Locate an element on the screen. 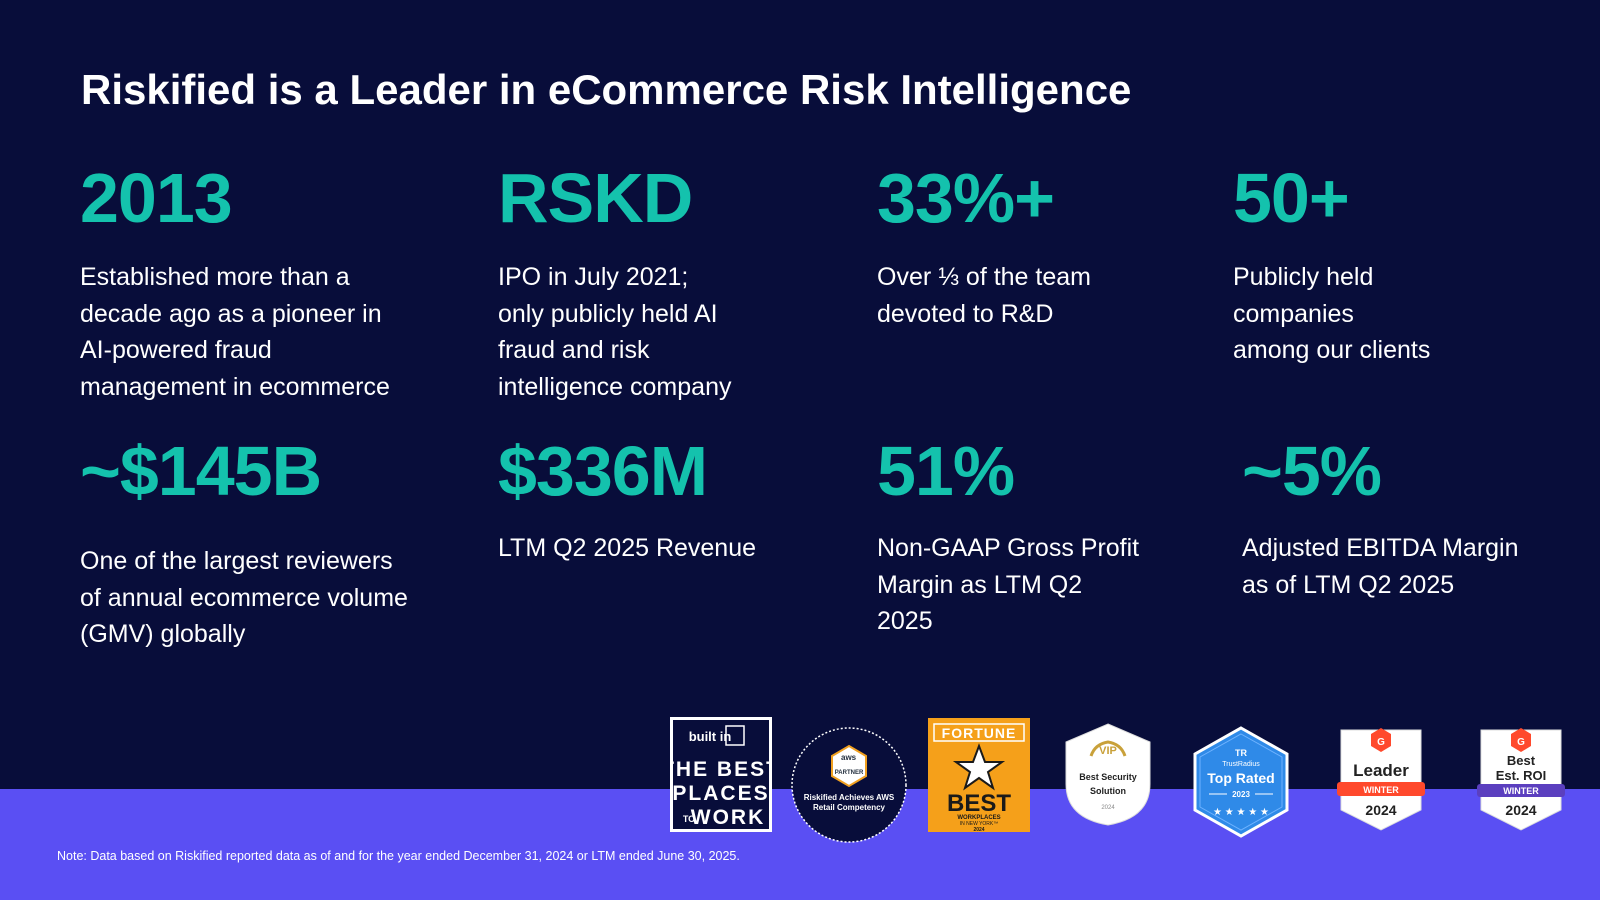 The height and width of the screenshot is (900, 1600). svg-text: TR is located at coordinates (1241, 753).